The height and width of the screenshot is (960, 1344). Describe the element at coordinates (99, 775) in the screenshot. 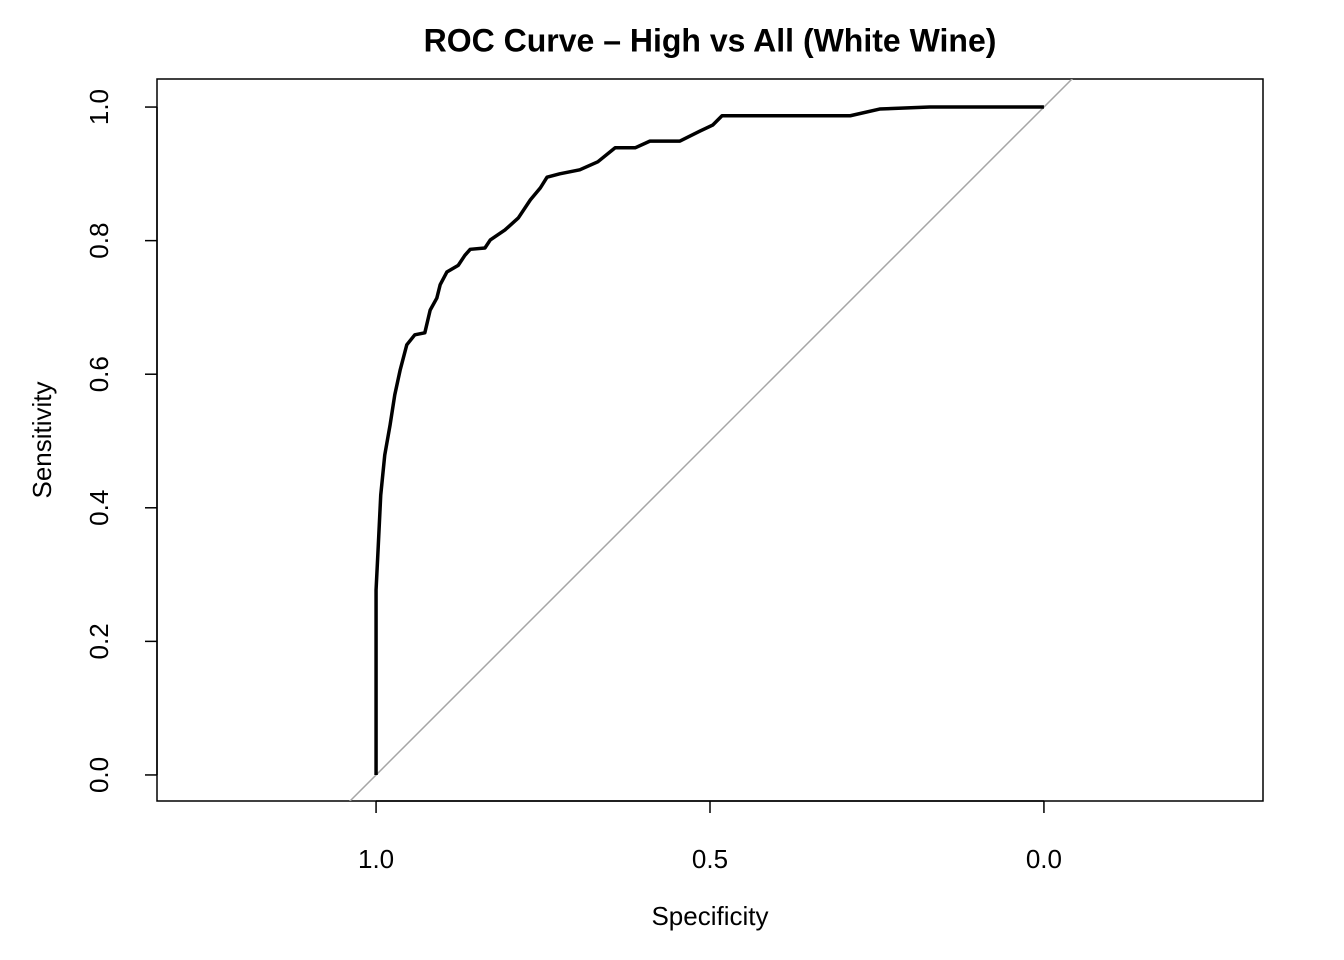

I see `y-tick-label: 0.0` at that location.